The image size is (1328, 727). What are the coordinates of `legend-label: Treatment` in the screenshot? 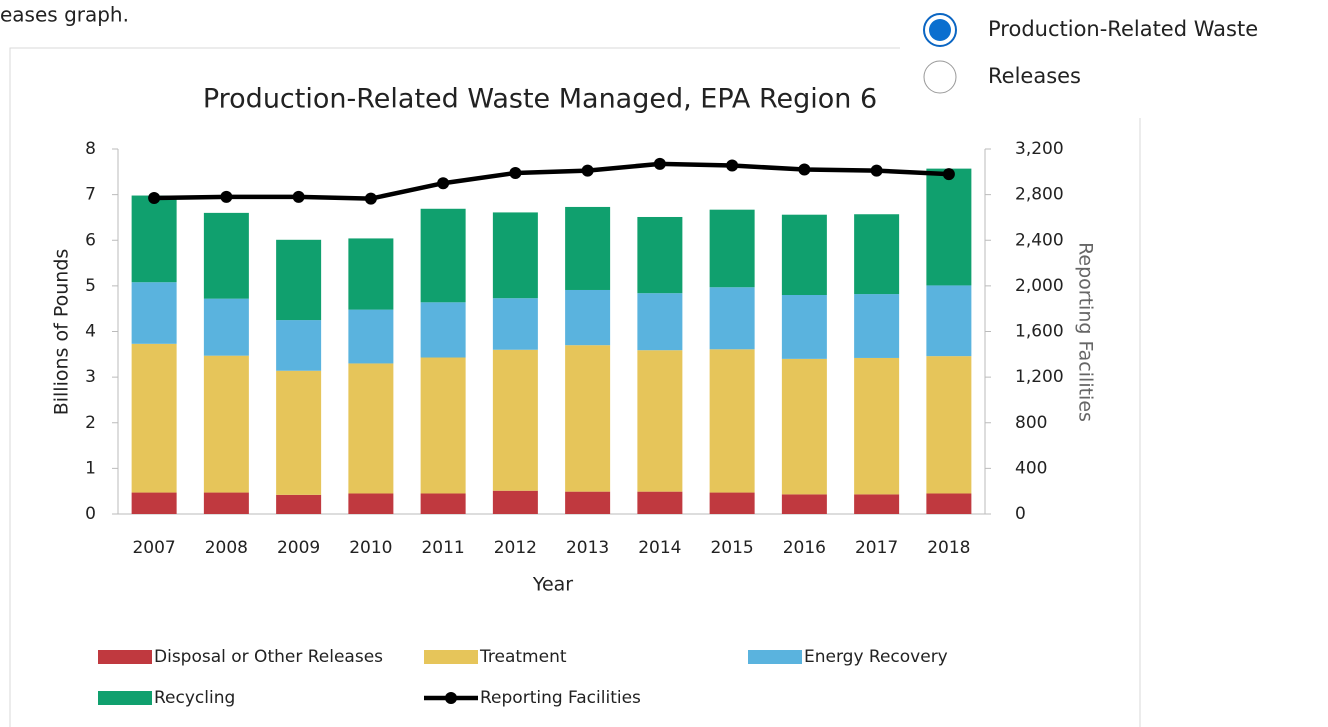 It's located at (523, 657).